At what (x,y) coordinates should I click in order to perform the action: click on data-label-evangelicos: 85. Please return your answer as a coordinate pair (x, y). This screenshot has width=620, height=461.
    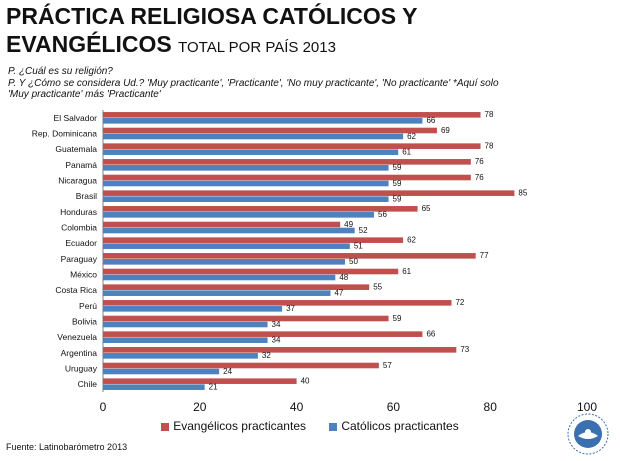
    Looking at the image, I should click on (522, 192).